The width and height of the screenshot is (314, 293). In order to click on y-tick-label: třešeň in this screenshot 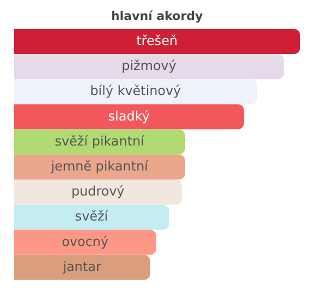, I will do `click(157, 41)`.